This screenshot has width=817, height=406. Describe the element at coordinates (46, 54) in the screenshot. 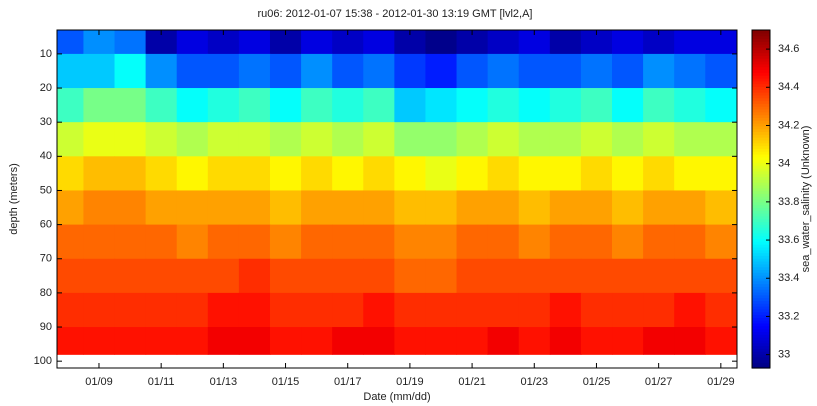

I see `y-tick-label: 10` at that location.